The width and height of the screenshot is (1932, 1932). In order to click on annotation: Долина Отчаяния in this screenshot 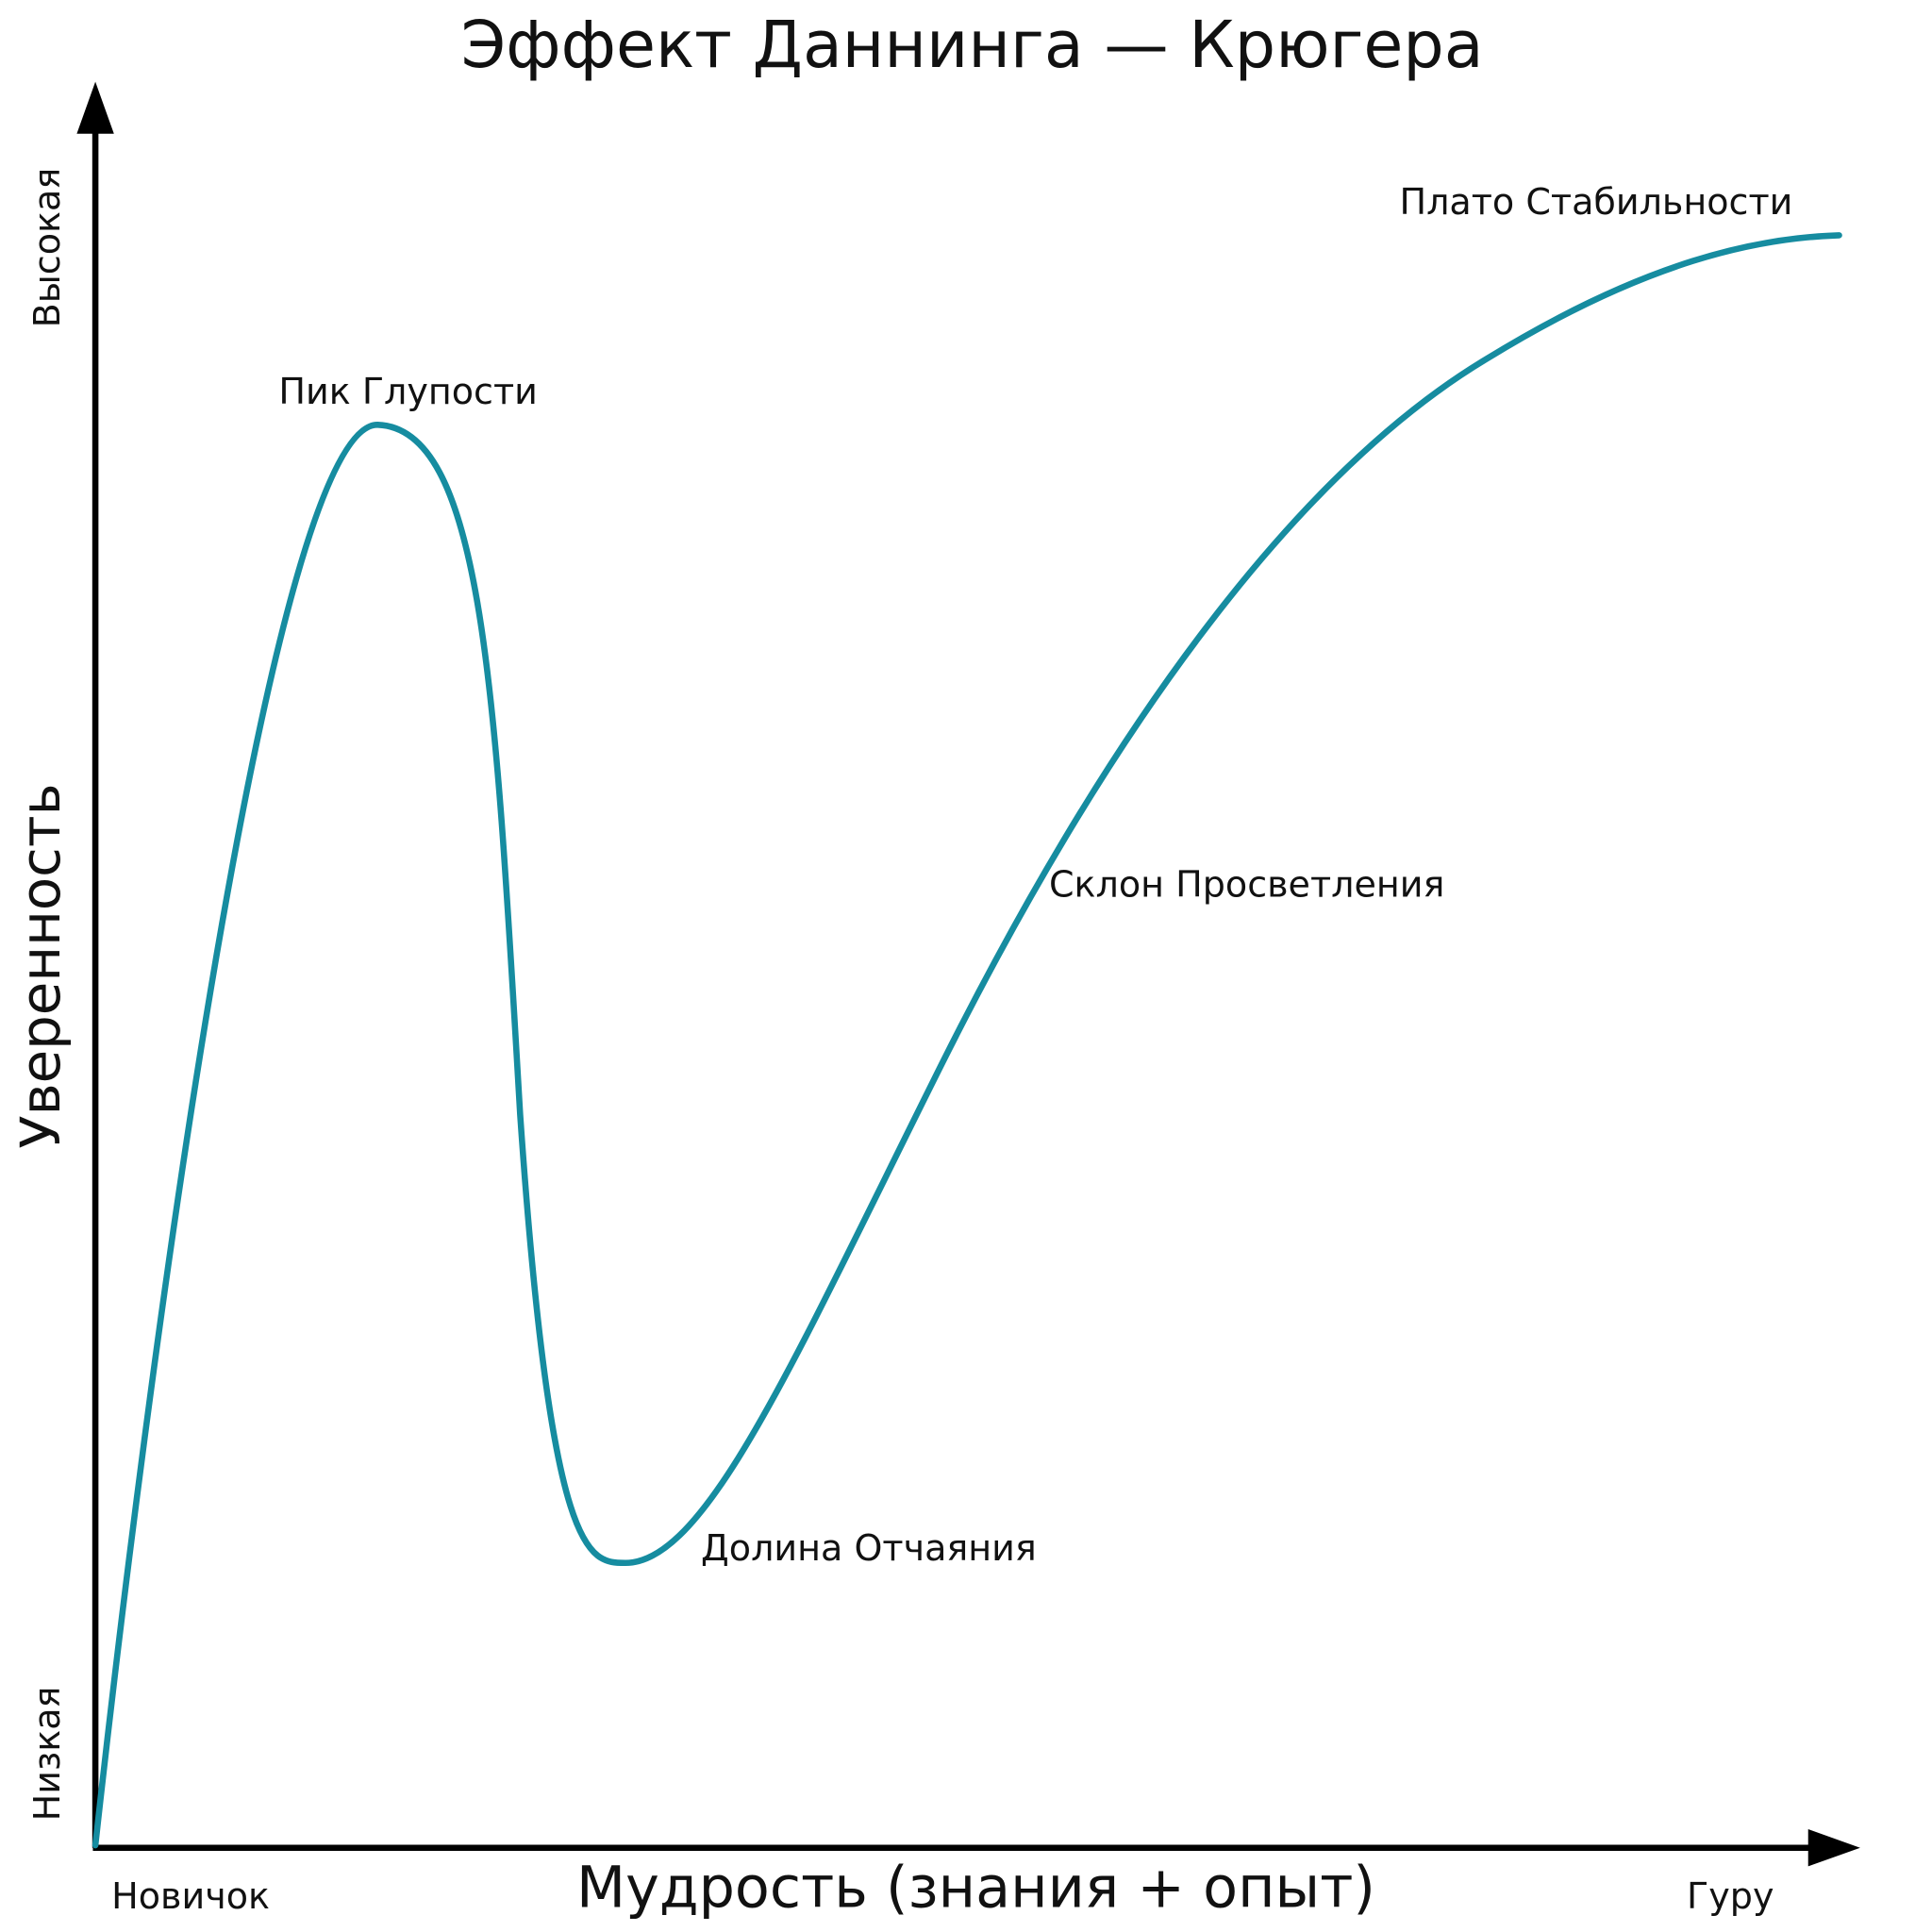, I will do `click(869, 1548)`.